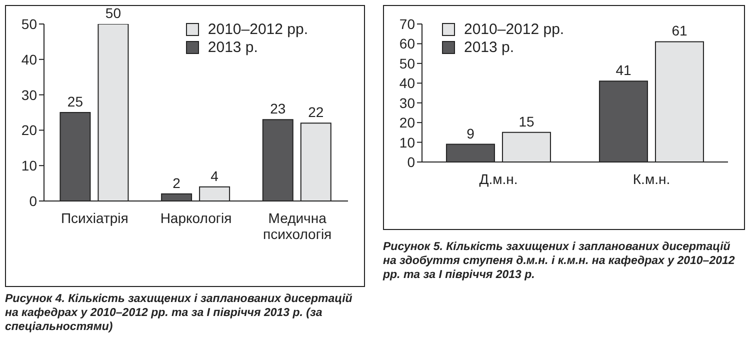 The width and height of the screenshot is (750, 339). What do you see at coordinates (624, 70) in the screenshot?
I see `data-label: 41` at bounding box center [624, 70].